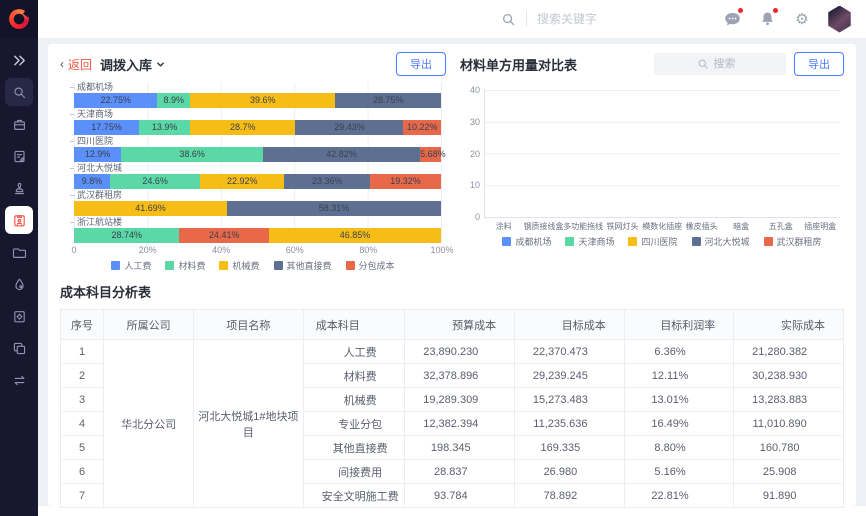 The height and width of the screenshot is (516, 866). I want to click on settings-button: ⚙, so click(802, 19).